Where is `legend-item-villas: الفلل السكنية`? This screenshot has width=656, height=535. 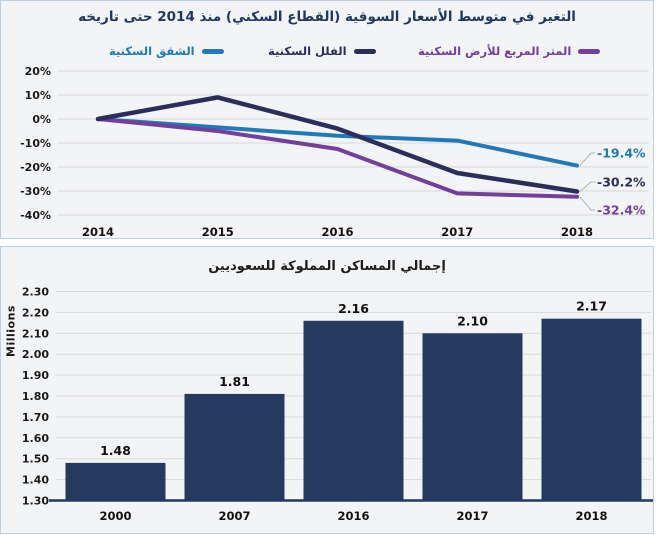
legend-item-villas: الفلل السكنية is located at coordinates (322, 51).